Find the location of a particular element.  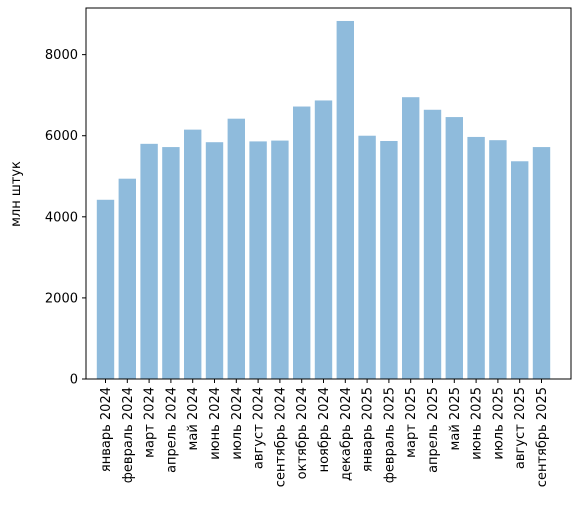

x-tick-label: апрель 2024 is located at coordinates (171, 430).